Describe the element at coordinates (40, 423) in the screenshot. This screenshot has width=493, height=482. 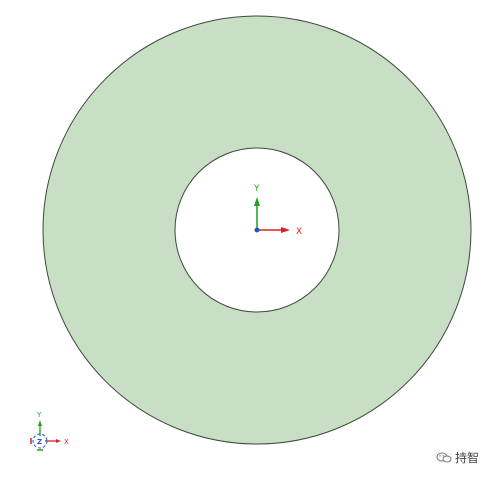
I see `view-y-arrowhead` at that location.